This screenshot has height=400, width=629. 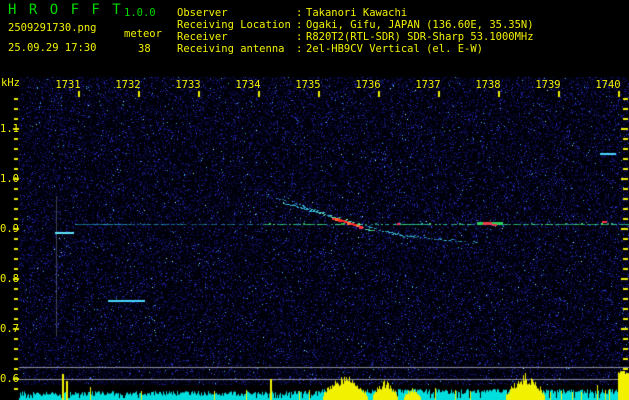 I want to click on info-row: Observer: Takanori Kawachi, so click(x=355, y=13).